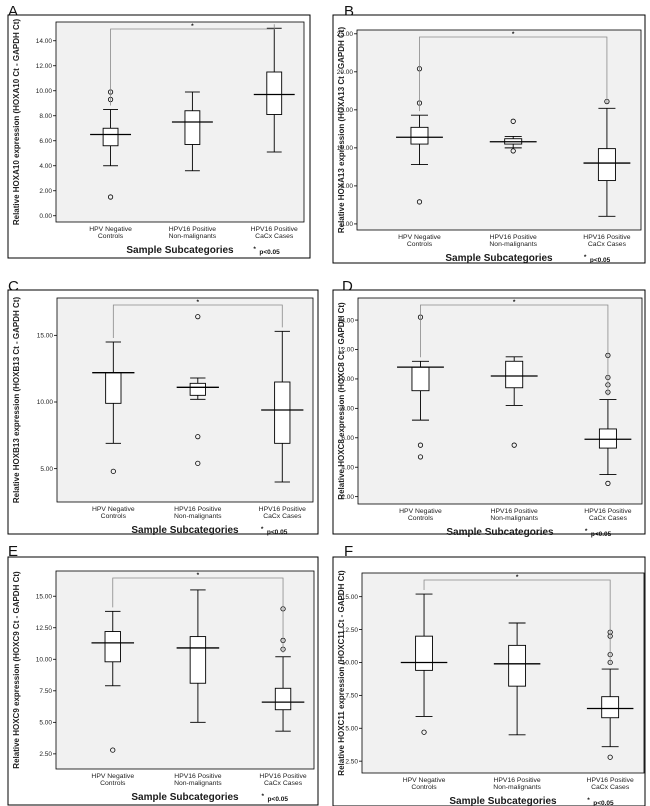 This screenshot has height=806, width=650. Describe the element at coordinates (13, 11) in the screenshot. I see `panel-letter: A` at that location.